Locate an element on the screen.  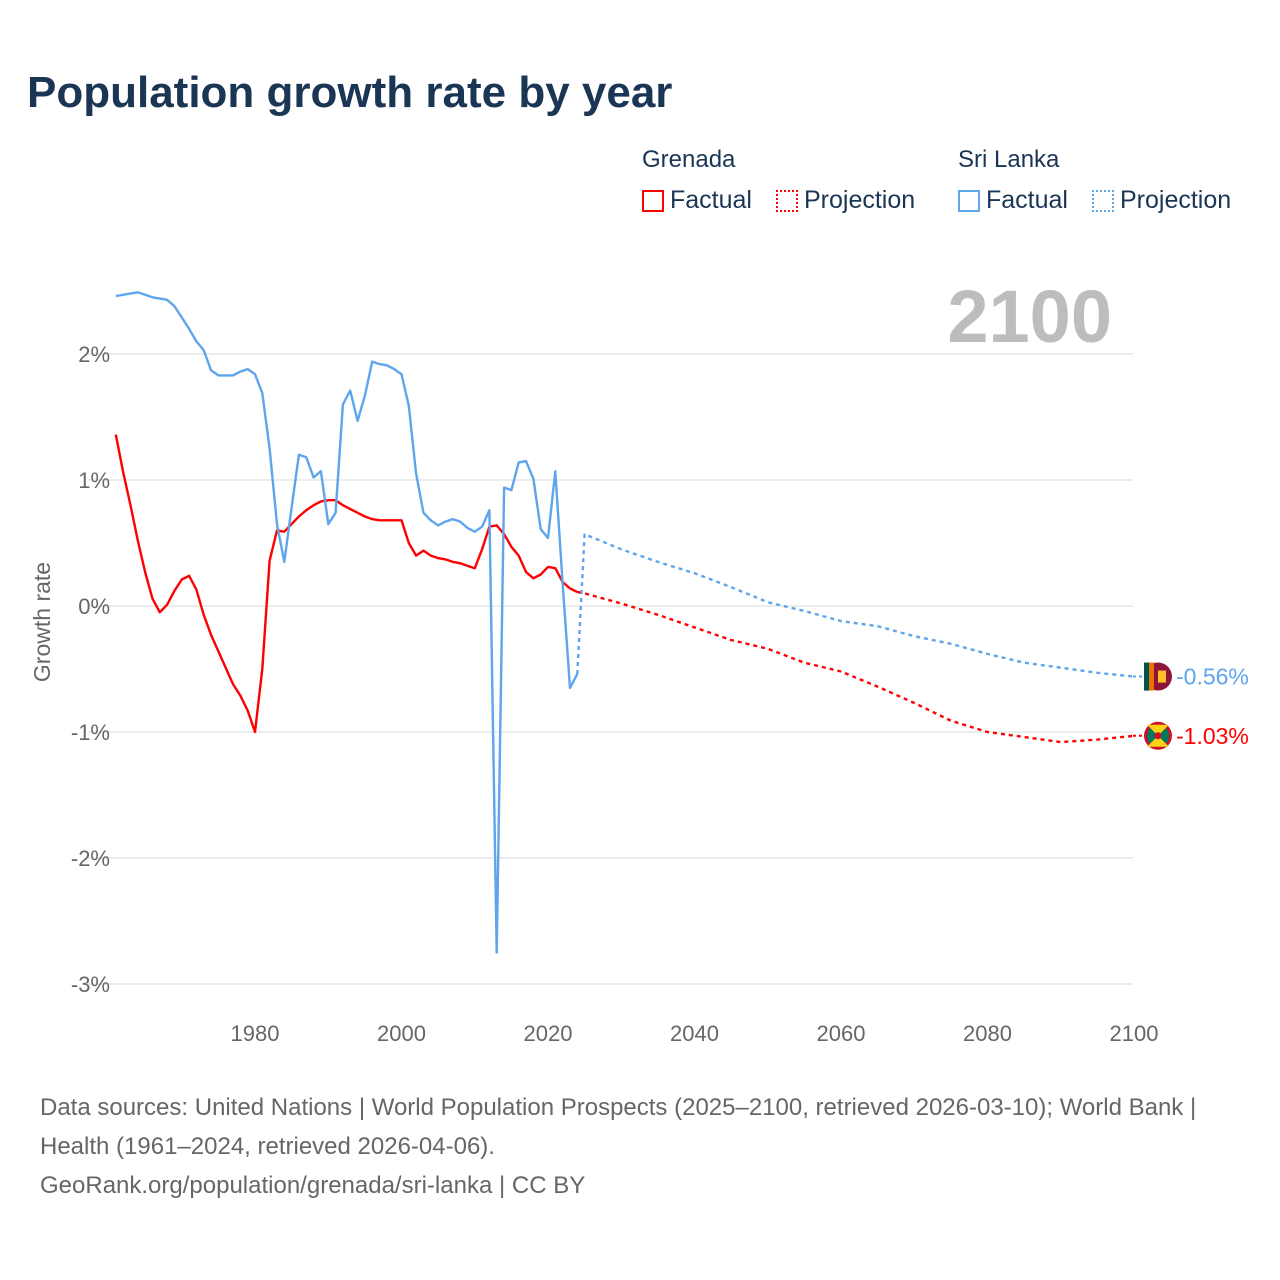
x-tick-label: 2060 is located at coordinates (841, 1033).